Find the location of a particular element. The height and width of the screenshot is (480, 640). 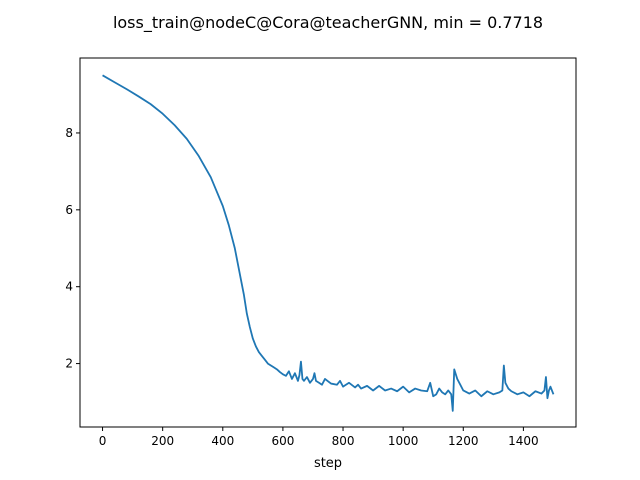

y-tick-label: 4 is located at coordinates (69, 287).